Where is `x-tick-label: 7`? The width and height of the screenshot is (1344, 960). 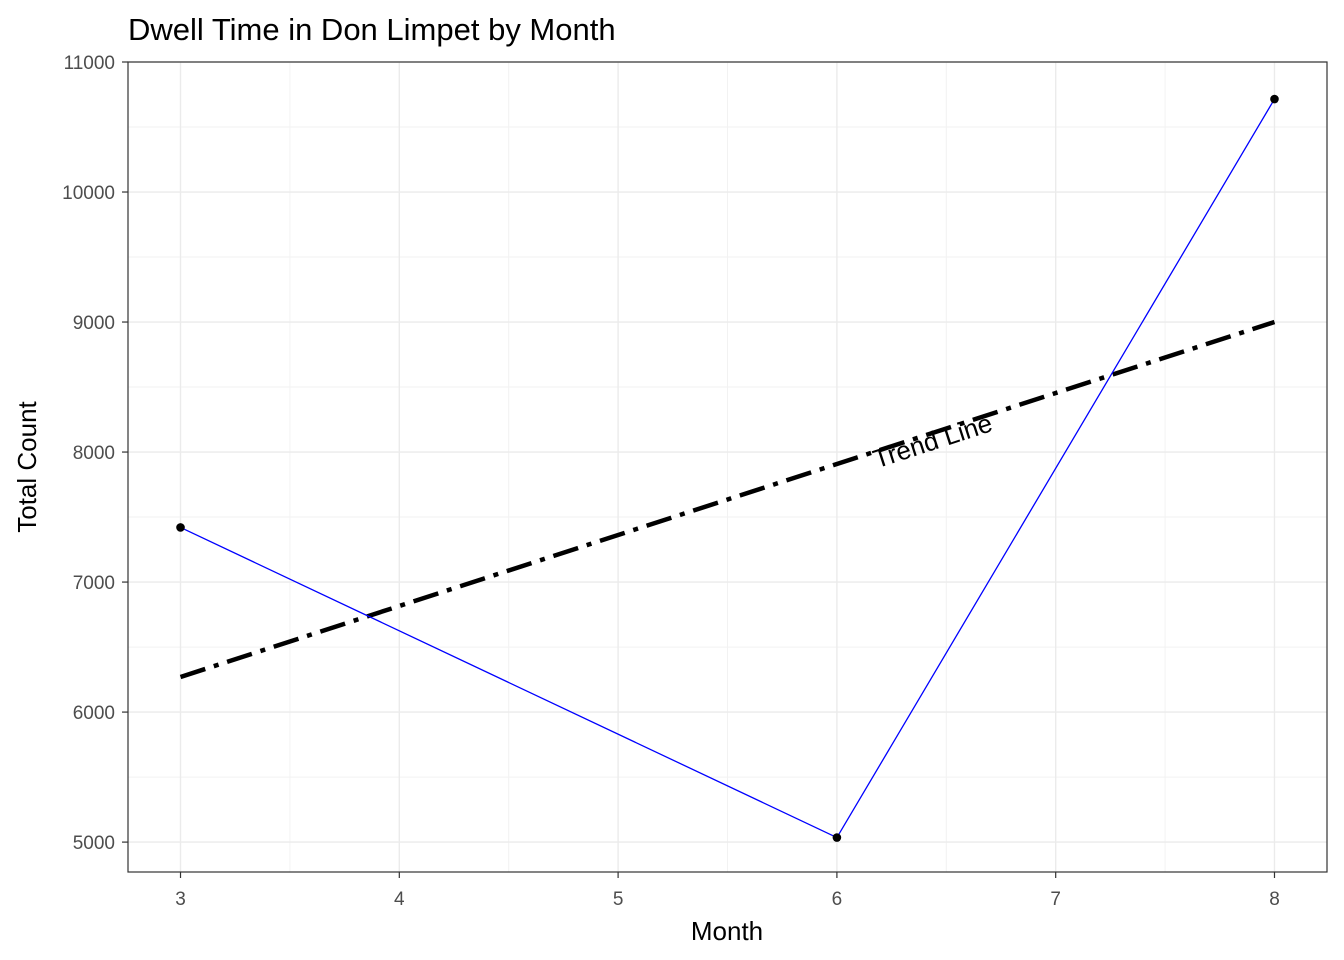 x-tick-label: 7 is located at coordinates (1055, 899).